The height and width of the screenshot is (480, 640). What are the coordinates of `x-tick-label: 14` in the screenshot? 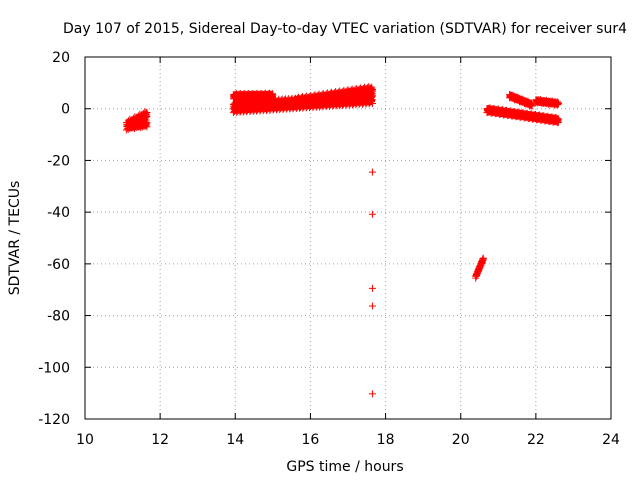 It's located at (235, 440).